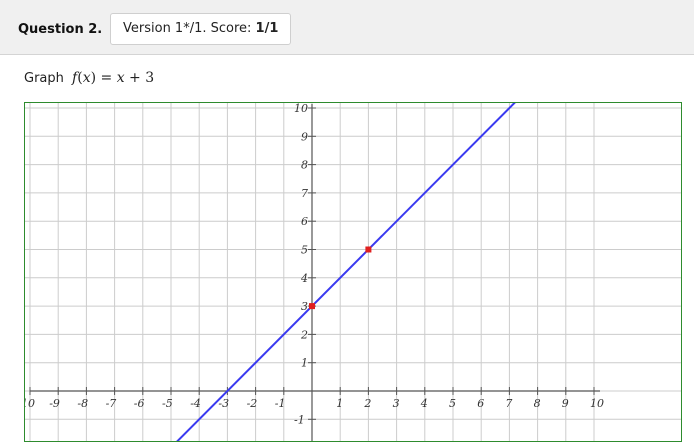  Describe the element at coordinates (139, 78) in the screenshot. I see `rhs-rest: + 3` at that location.